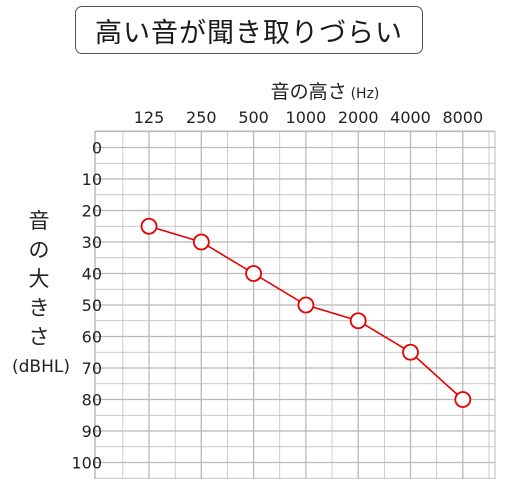 This screenshot has width=507, height=484. What do you see at coordinates (249, 30) in the screenshot?
I see `chart-title: 高い音が聞き取りづらい` at bounding box center [249, 30].